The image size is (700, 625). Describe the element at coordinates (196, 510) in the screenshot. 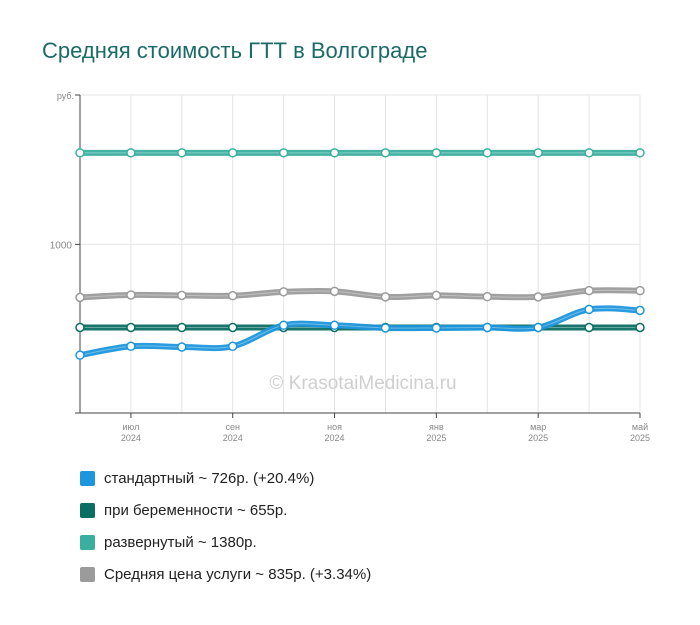

I see `legend-label: при беременности ~ 655р.` at that location.